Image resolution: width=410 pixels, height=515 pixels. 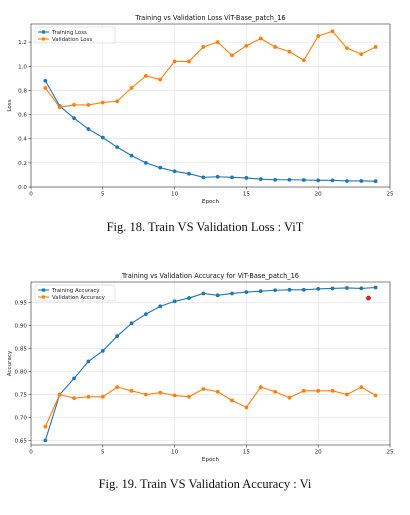 What do you see at coordinates (368, 298) in the screenshot?
I see `highlight-point` at bounding box center [368, 298].